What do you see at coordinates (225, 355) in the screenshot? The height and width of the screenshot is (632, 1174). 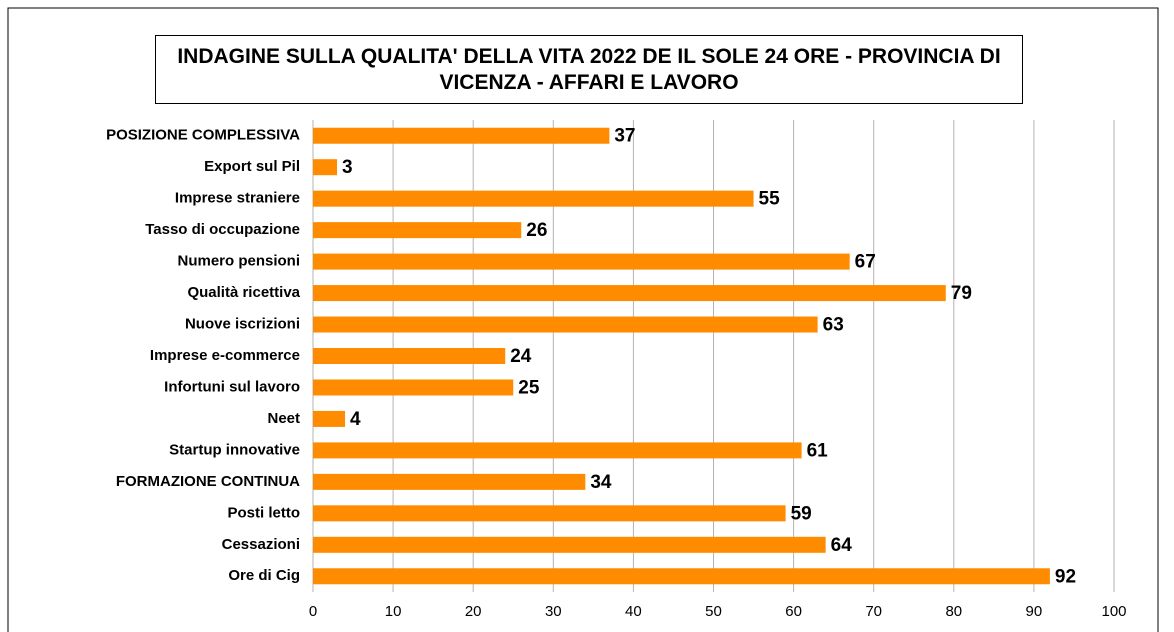 I see `y-tick-label: Imprese e-commerce` at bounding box center [225, 355].